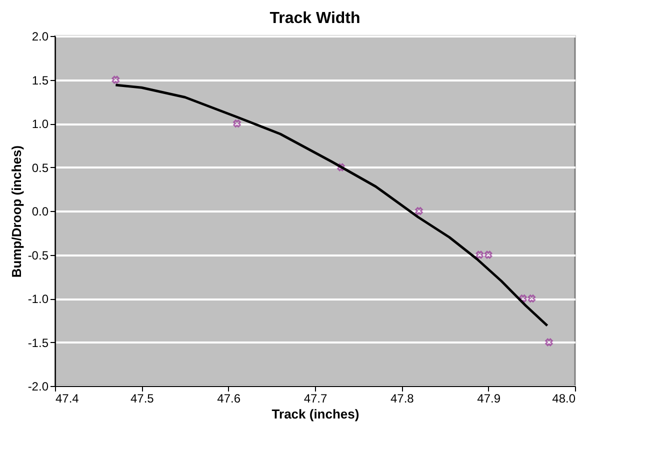 This screenshot has width=652, height=476. Describe the element at coordinates (40, 167) in the screenshot. I see `y-tick-label: 0.5` at that location.